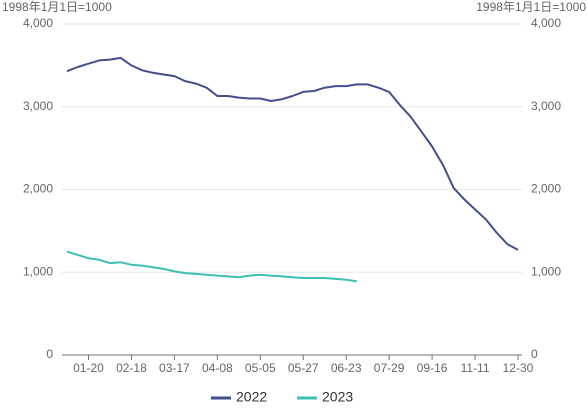 Image resolution: width=588 pixels, height=410 pixels. Describe the element at coordinates (389, 368) in the screenshot. I see `x-tick-label: 07-29` at that location.